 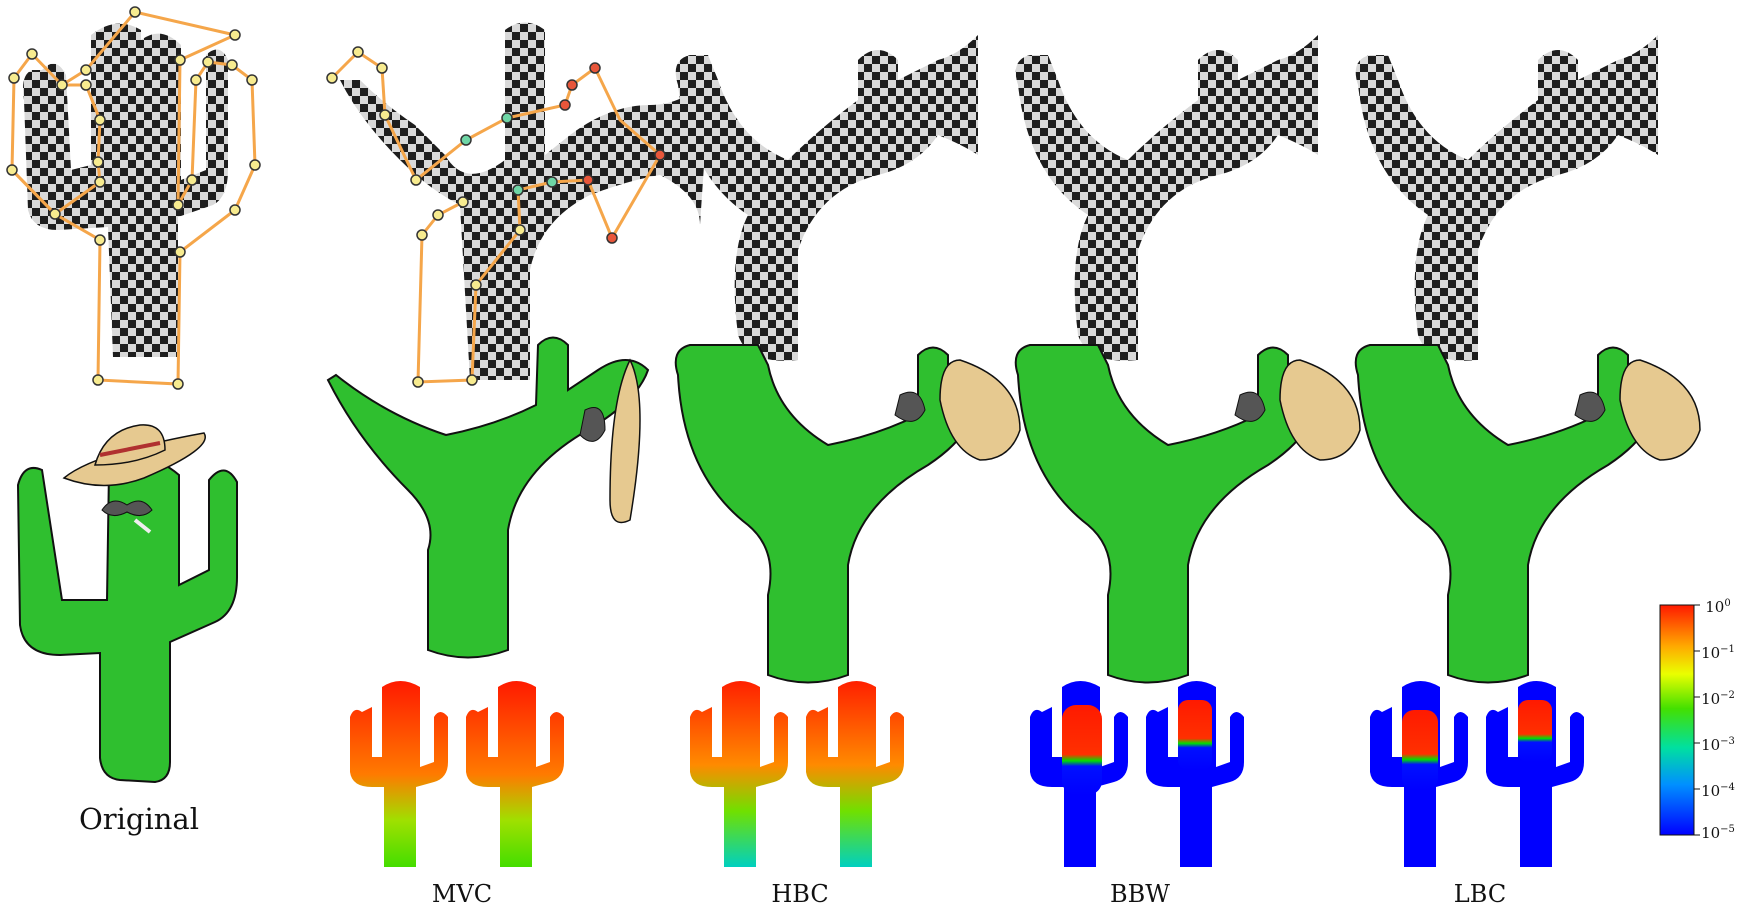 I want to click on original-cactus-panel, so click(x=127, y=604).